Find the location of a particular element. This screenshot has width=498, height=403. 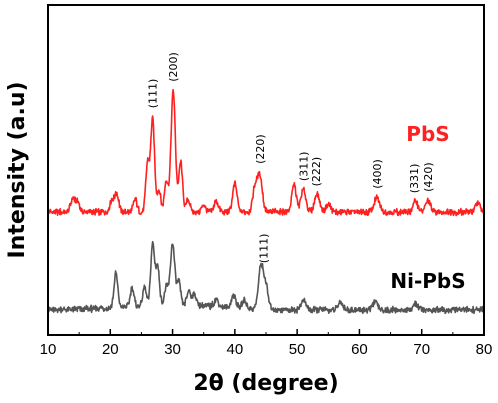

peak-label: (420) is located at coordinates (428, 177).